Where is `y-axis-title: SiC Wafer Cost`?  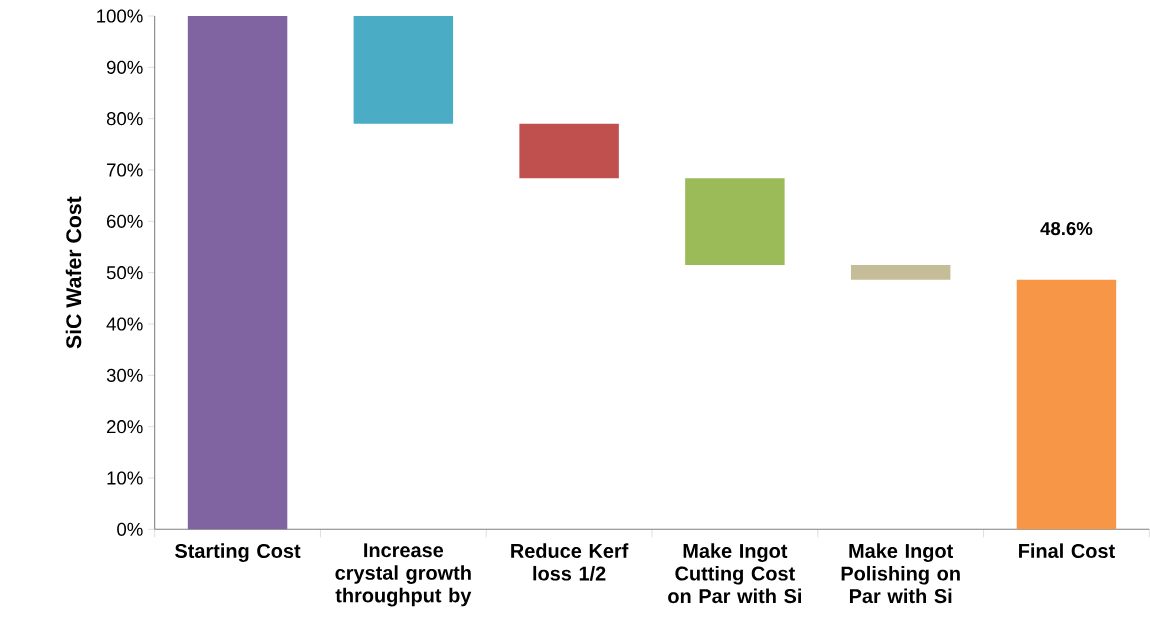 y-axis-title: SiC Wafer Cost is located at coordinates (73, 272).